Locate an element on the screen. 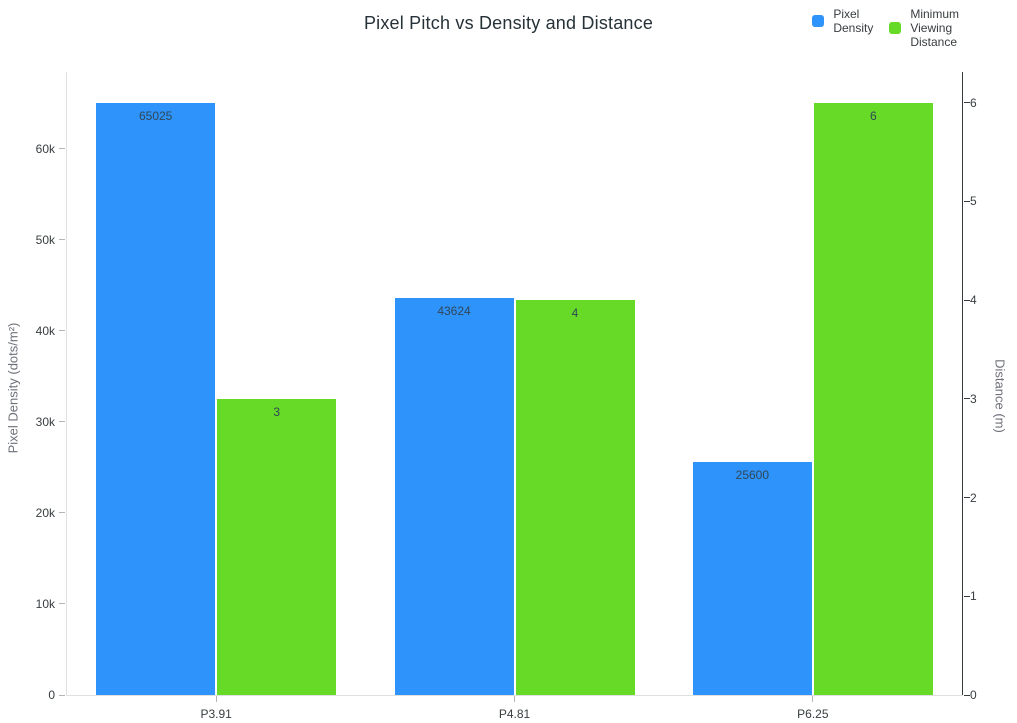 This screenshot has width=1017, height=723. y-axis-tick-label-left: 0 is located at coordinates (51, 695).